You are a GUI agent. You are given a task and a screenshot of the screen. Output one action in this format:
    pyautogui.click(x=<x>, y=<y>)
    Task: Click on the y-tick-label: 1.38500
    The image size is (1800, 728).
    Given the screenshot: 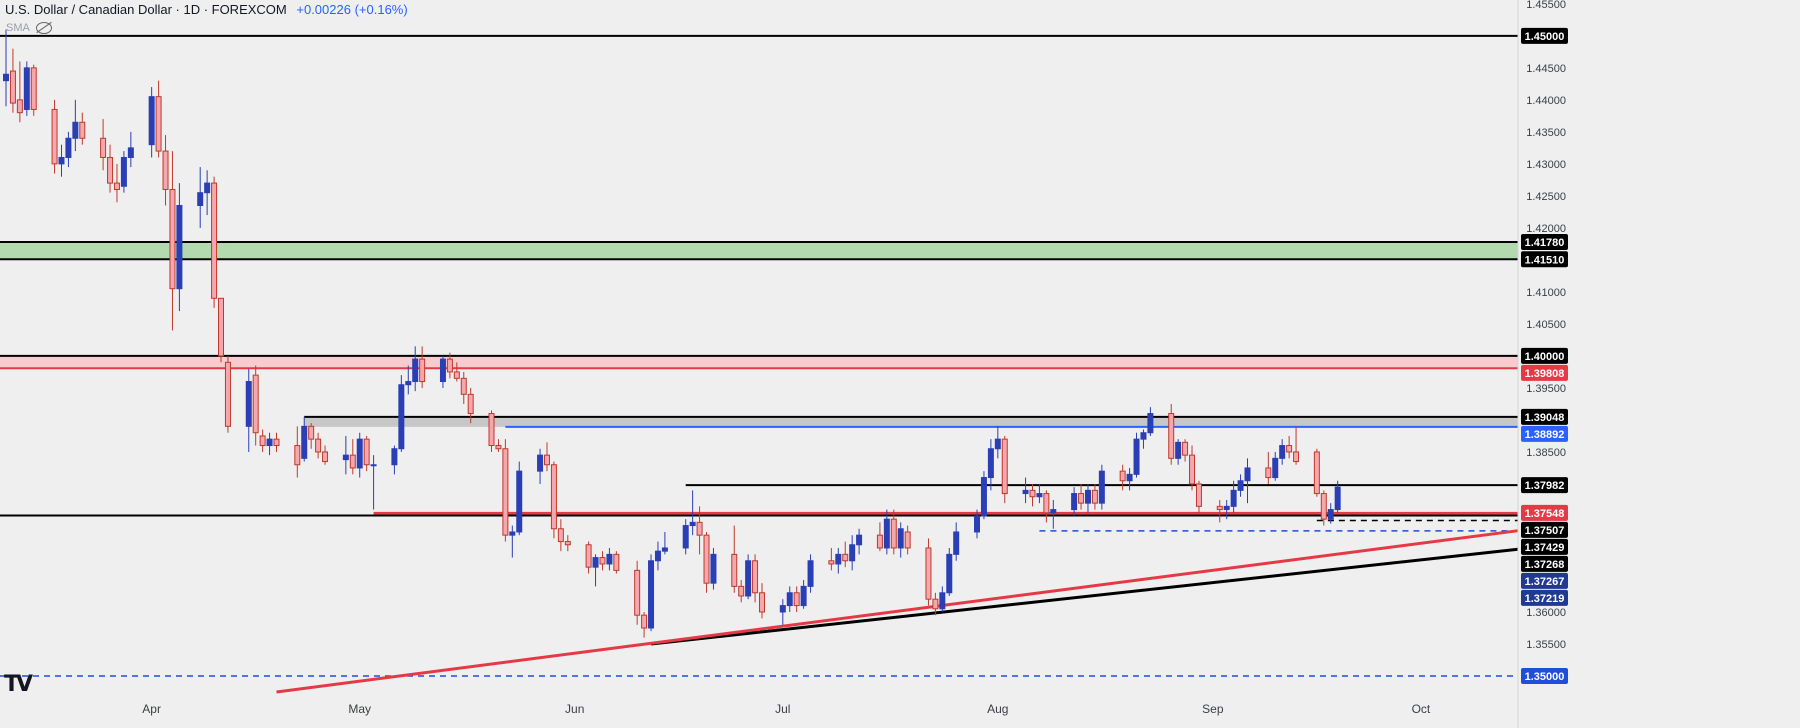 What is the action you would take?
    pyautogui.click(x=1546, y=453)
    